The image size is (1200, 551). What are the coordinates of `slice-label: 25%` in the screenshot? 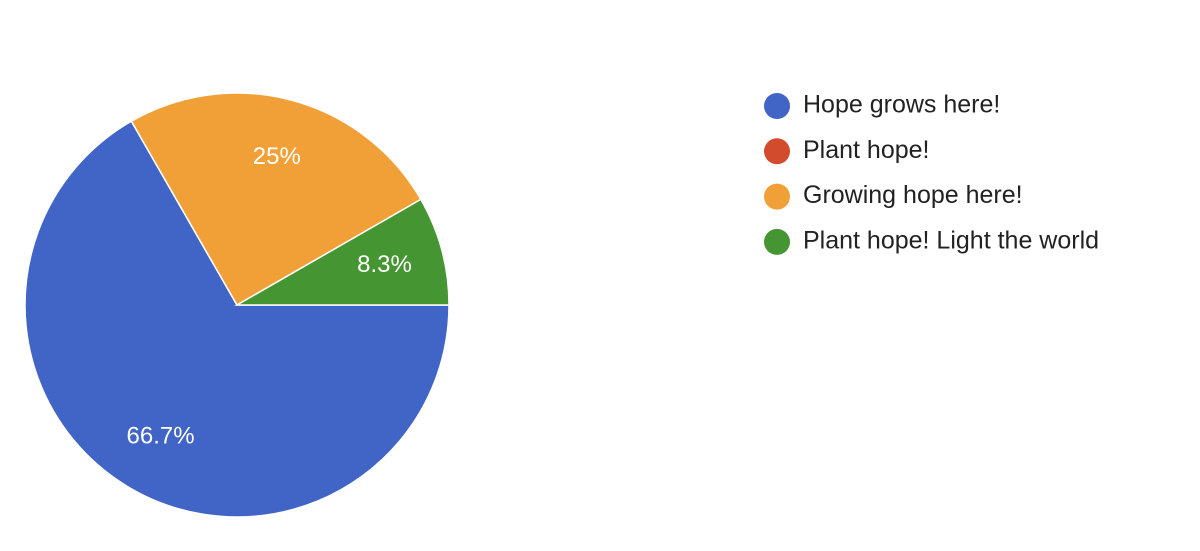 It's located at (277, 156).